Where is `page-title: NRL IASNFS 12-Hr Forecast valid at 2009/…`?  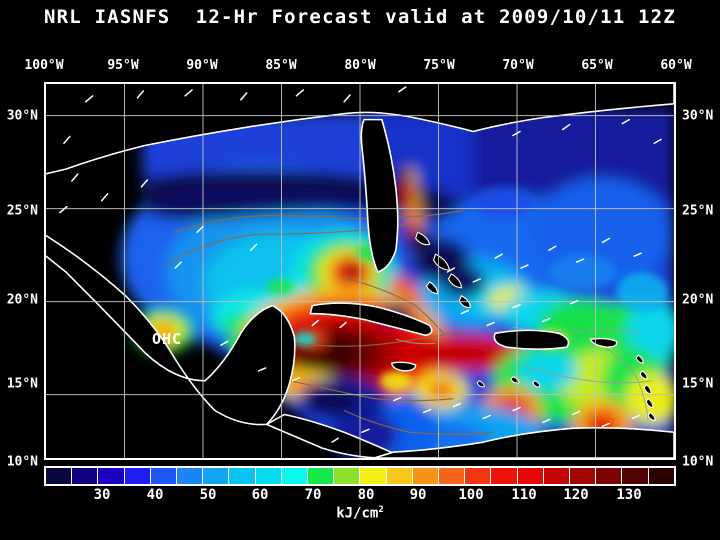 page-title: NRL IASNFS 12-Hr Forecast valid at 2009/… is located at coordinates (360, 17).